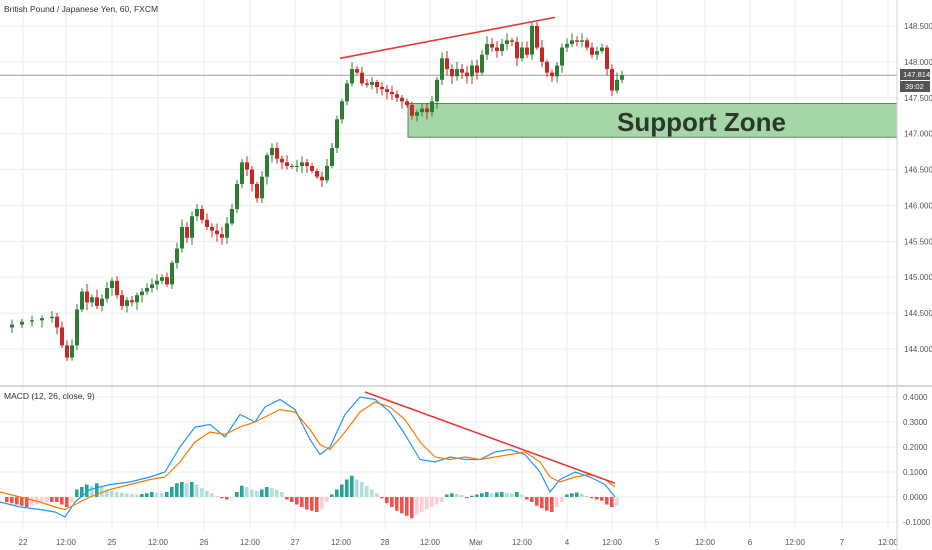 The width and height of the screenshot is (932, 550). I want to click on time-tick-label: 22, so click(23, 542).